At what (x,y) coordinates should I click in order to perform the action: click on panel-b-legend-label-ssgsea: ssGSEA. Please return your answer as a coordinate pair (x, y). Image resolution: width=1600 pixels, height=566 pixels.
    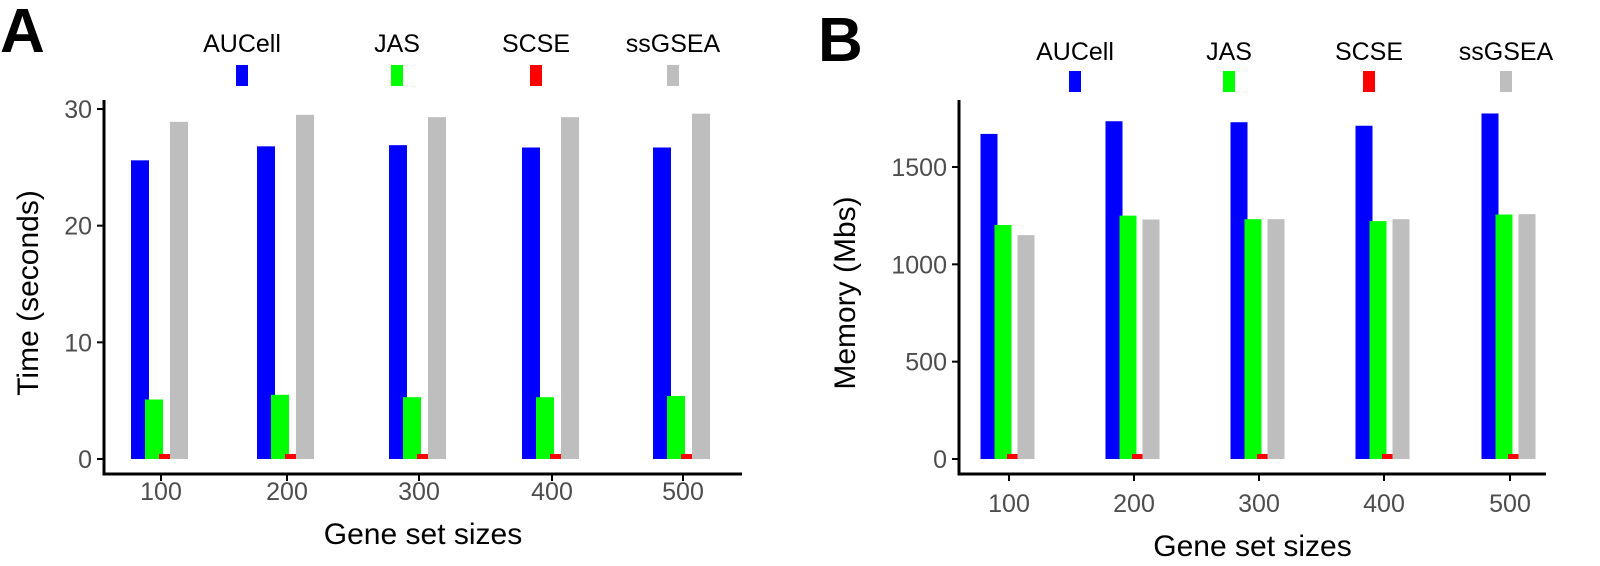
    Looking at the image, I should click on (1506, 52).